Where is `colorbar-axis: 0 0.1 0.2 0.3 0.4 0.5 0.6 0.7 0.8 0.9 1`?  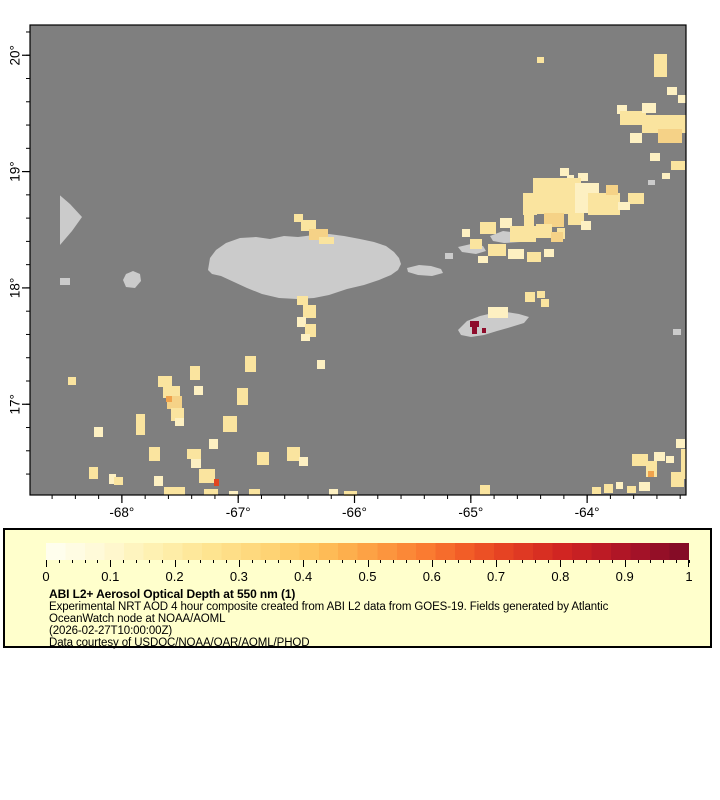 colorbar-axis: 0 0.1 0.2 0.3 0.4 0.5 0.6 0.7 0.8 0.9 1 is located at coordinates (367, 572).